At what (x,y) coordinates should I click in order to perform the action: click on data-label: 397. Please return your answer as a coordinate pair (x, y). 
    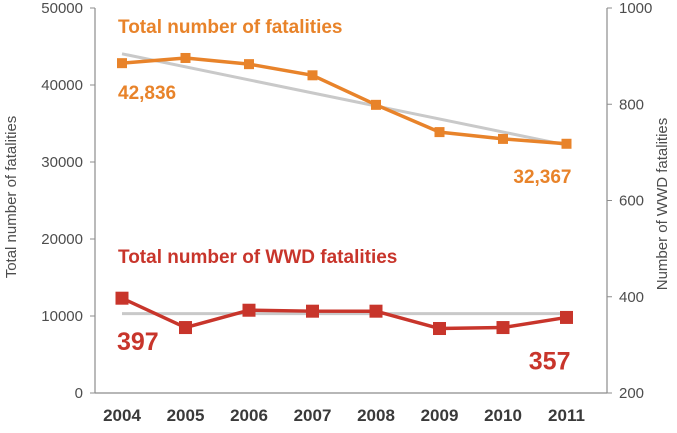
    Looking at the image, I should click on (138, 342).